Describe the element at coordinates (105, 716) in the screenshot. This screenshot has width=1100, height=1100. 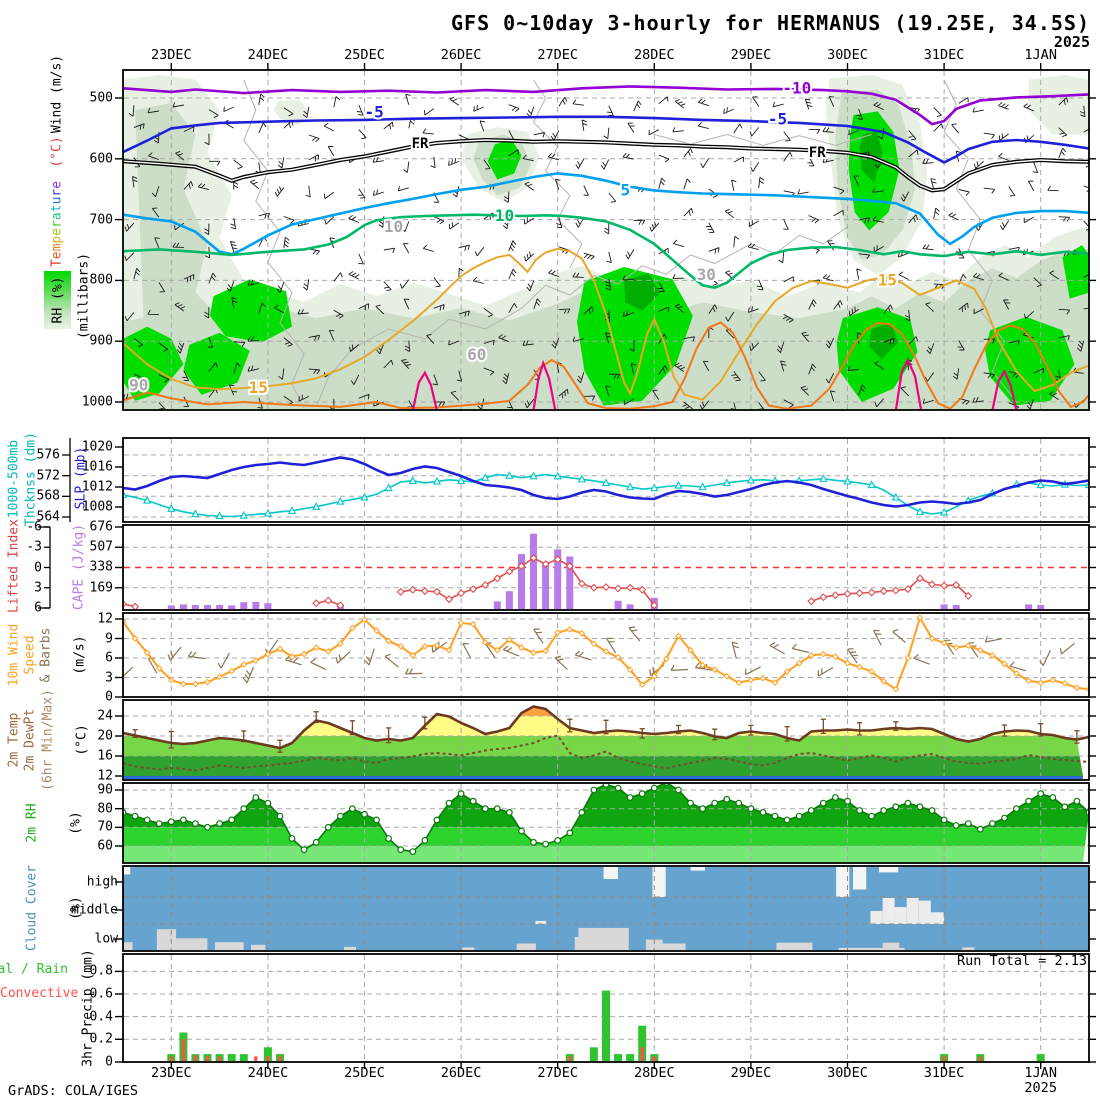
I see `temp-tick-label: 24` at that location.